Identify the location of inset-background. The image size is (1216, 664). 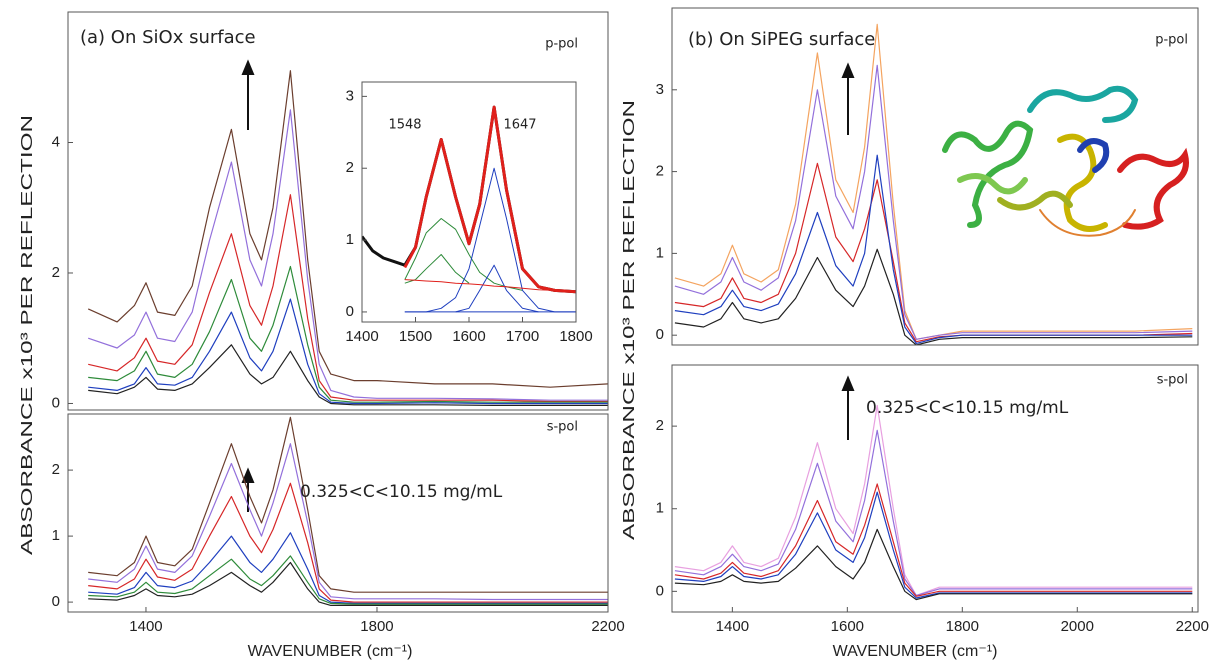
(469, 202).